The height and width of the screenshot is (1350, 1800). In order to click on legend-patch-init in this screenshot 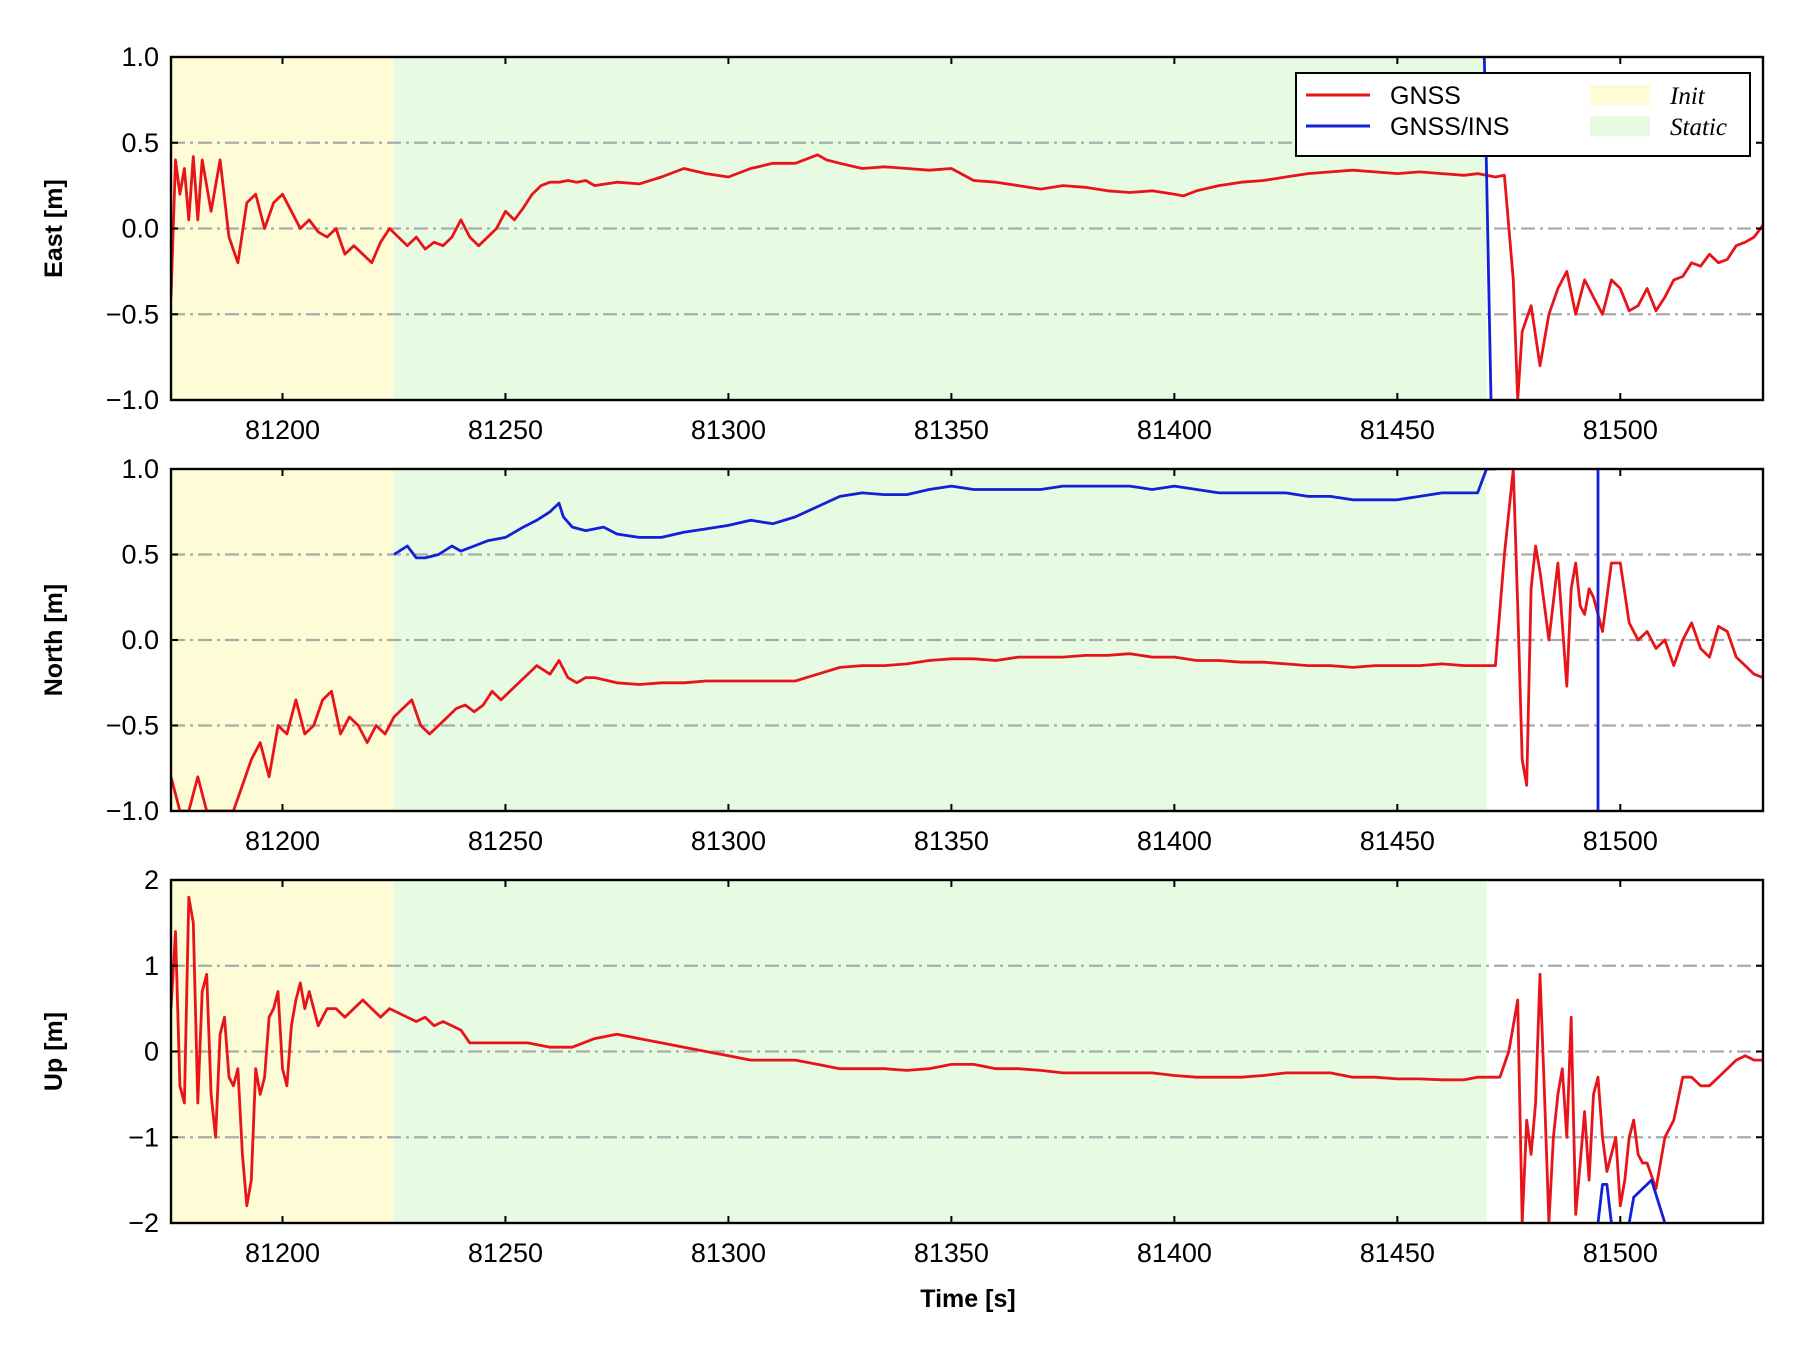, I will do `click(1620, 95)`.